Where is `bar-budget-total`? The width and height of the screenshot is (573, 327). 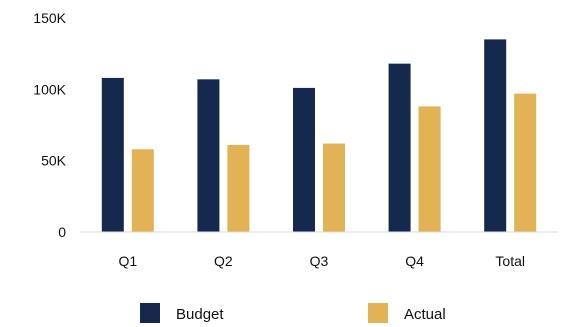 bar-budget-total is located at coordinates (495, 136).